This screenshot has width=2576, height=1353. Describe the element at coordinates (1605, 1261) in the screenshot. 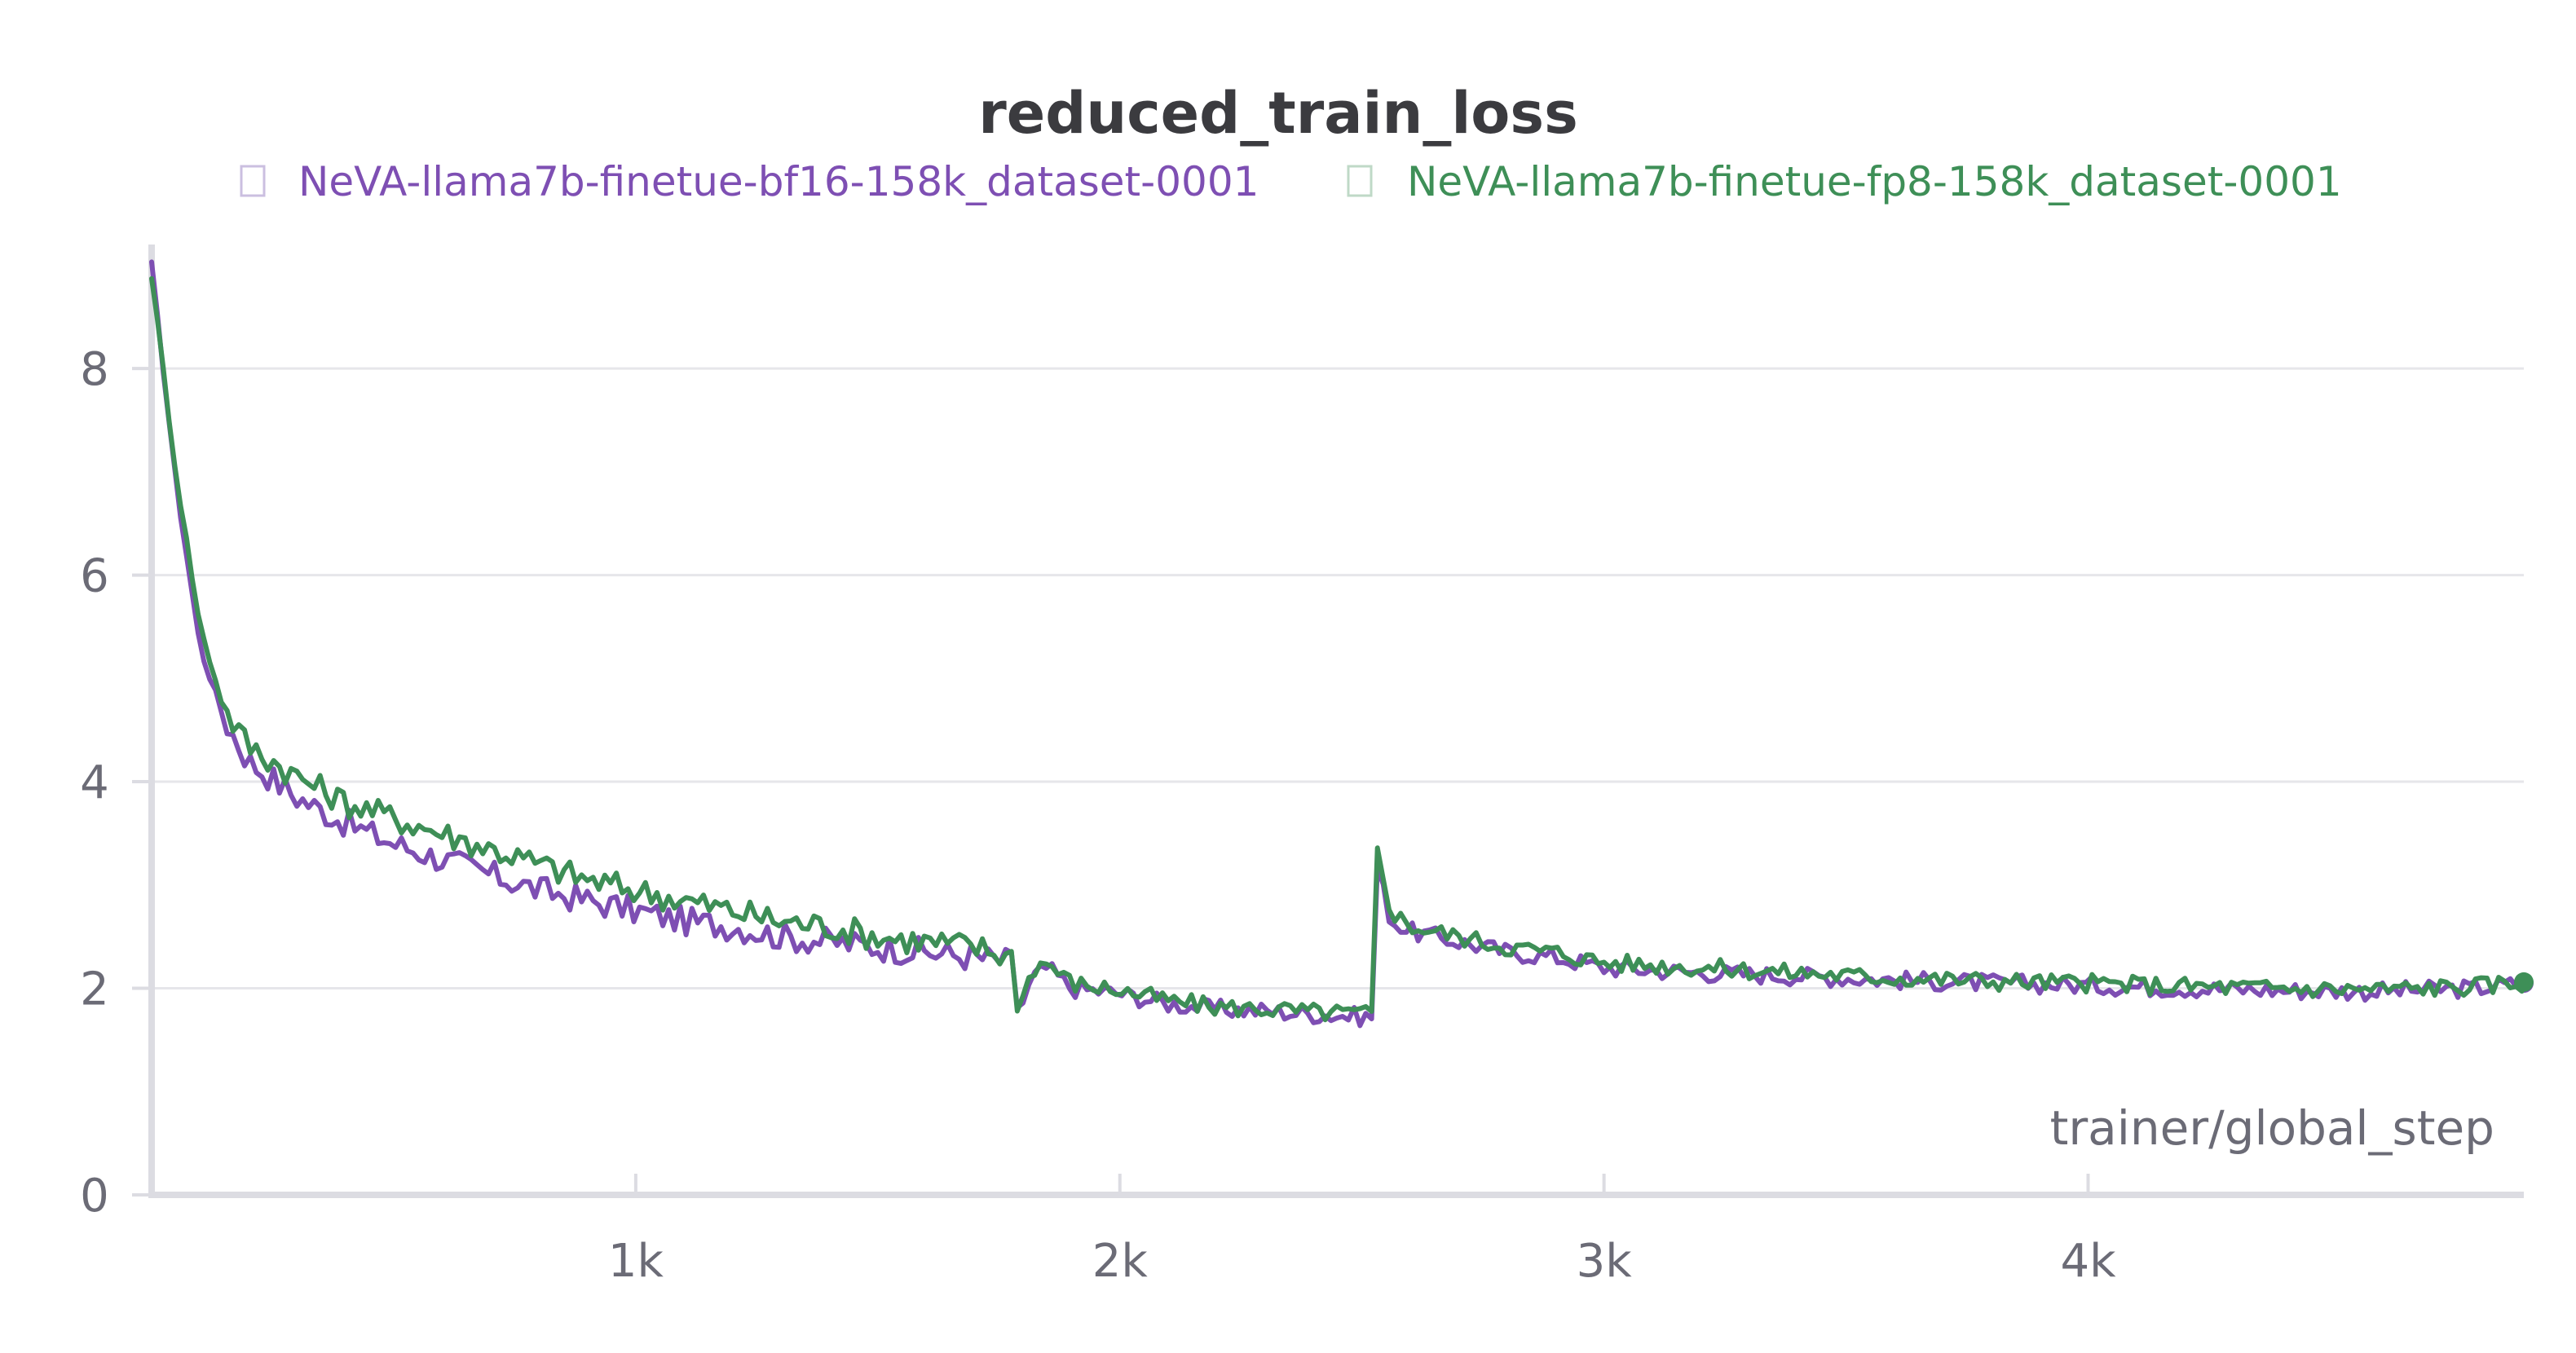

I see `x-tick-label: 3k` at that location.